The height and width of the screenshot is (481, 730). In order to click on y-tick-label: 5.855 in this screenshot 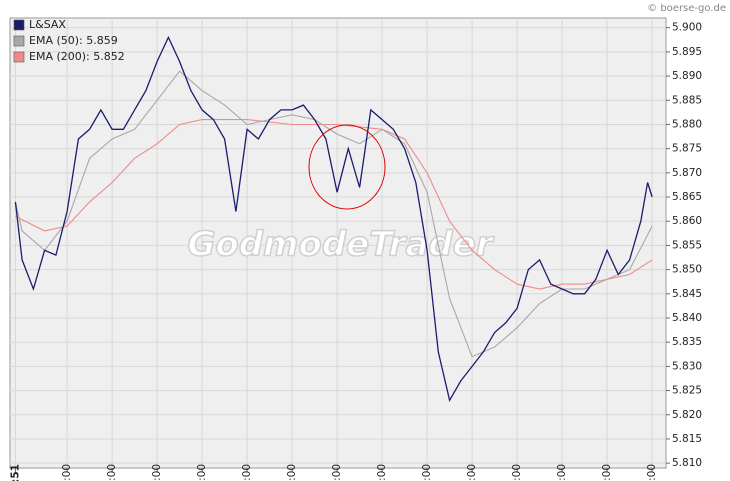, I will do `click(687, 245)`.